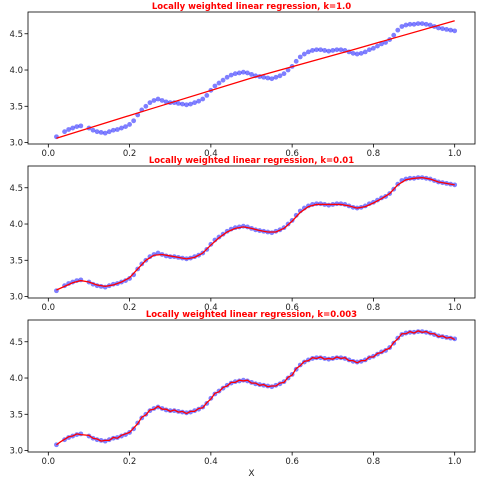 This screenshot has width=482, height=481. I want to click on x-axis-label: X, so click(251, 474).